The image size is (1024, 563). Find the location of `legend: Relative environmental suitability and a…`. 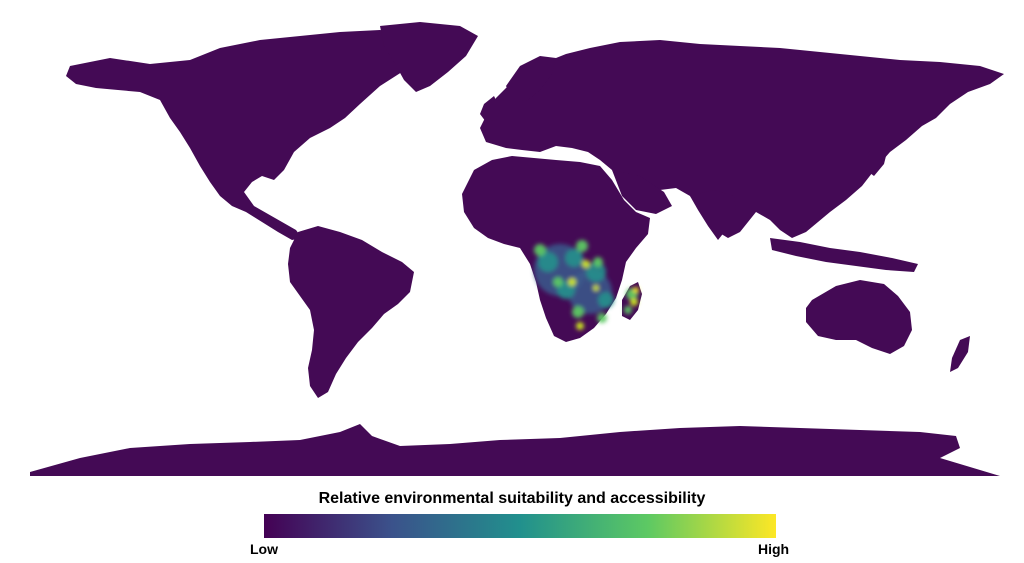

legend: Relative environmental suitability and a… is located at coordinates (512, 525).